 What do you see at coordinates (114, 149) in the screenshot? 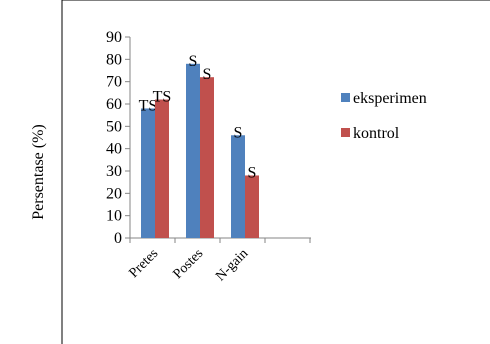
I see `y-tick-label: 40` at bounding box center [114, 149].